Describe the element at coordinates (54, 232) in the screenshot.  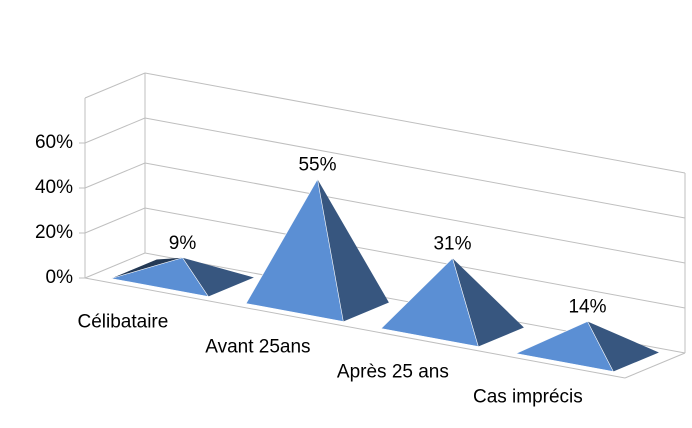
I see `y-tick-label: 20%` at that location.